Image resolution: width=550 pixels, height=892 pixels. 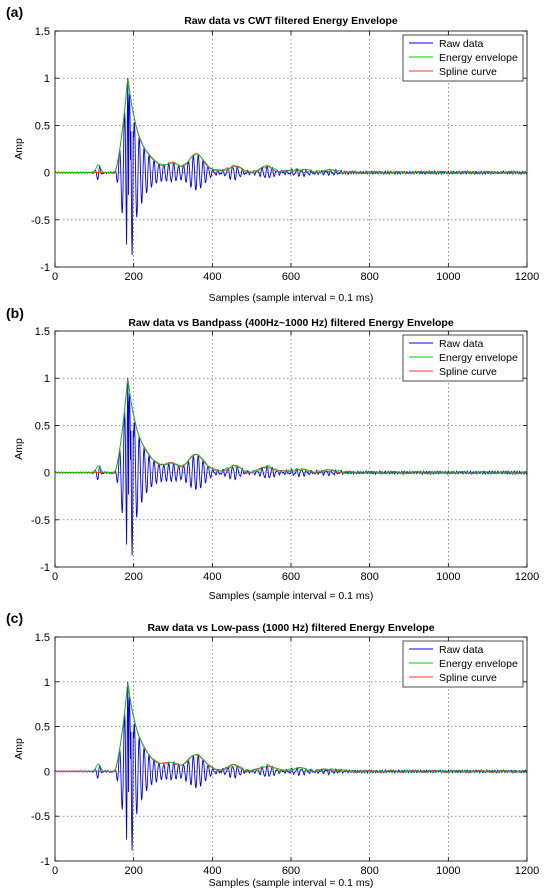 What do you see at coordinates (14, 12) in the screenshot?
I see `panel-label: (a)` at bounding box center [14, 12].